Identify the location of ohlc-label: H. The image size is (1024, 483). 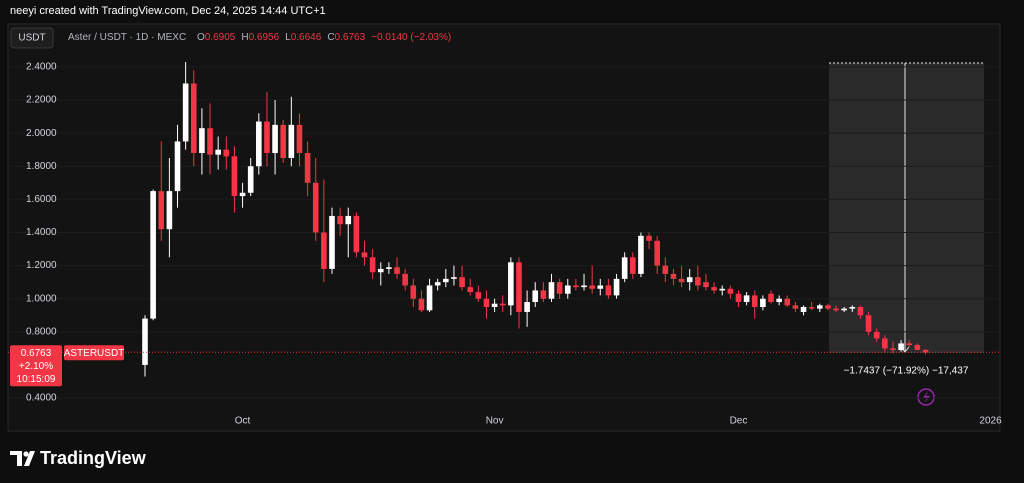
(244, 37).